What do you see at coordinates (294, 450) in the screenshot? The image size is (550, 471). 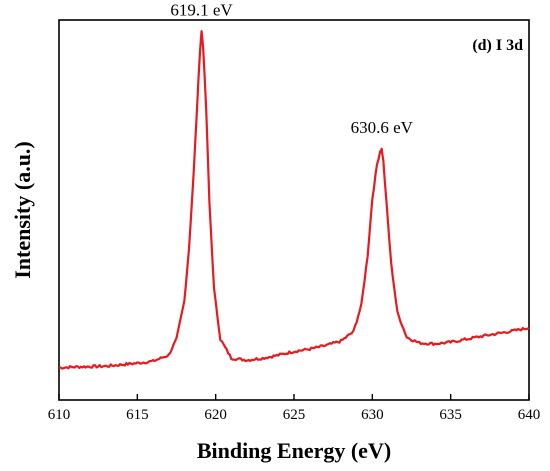 I see `x-axis-title: Binding Energy (eV)` at bounding box center [294, 450].